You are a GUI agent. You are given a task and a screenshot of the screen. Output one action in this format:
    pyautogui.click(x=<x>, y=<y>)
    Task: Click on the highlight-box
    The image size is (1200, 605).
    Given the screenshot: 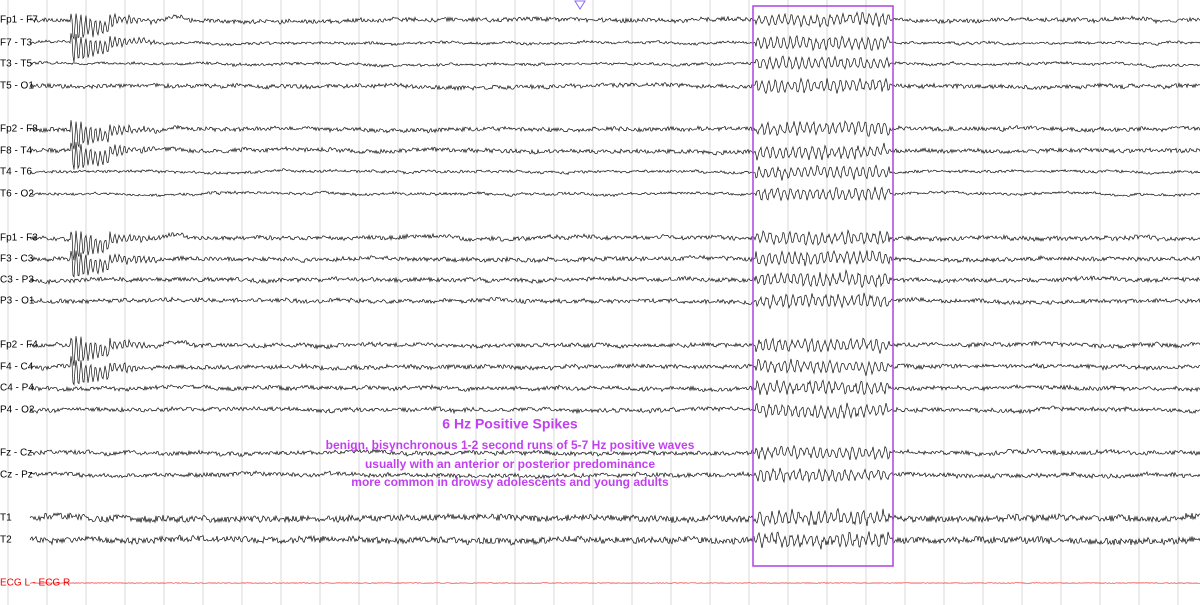 What is the action you would take?
    pyautogui.click(x=823, y=286)
    